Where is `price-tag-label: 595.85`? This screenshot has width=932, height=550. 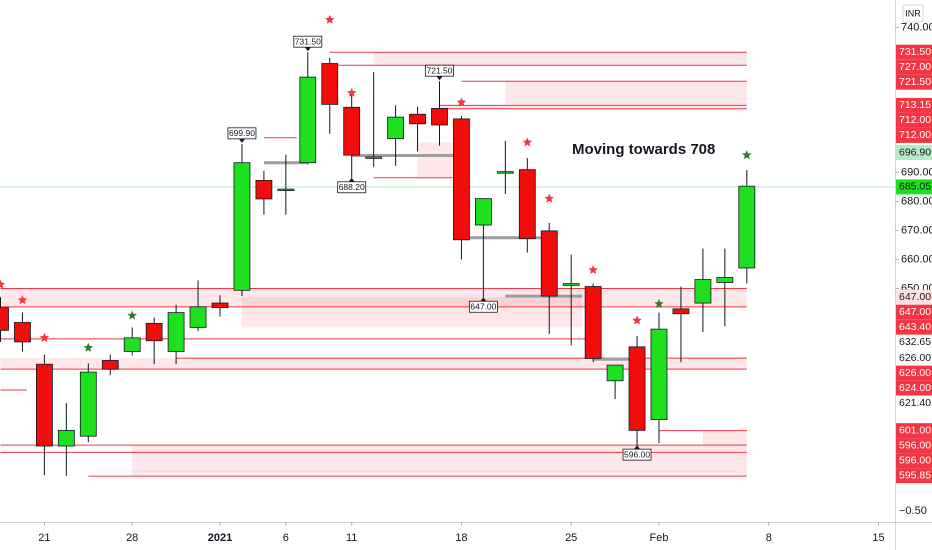
price-tag-label: 595.85 is located at coordinates (915, 475).